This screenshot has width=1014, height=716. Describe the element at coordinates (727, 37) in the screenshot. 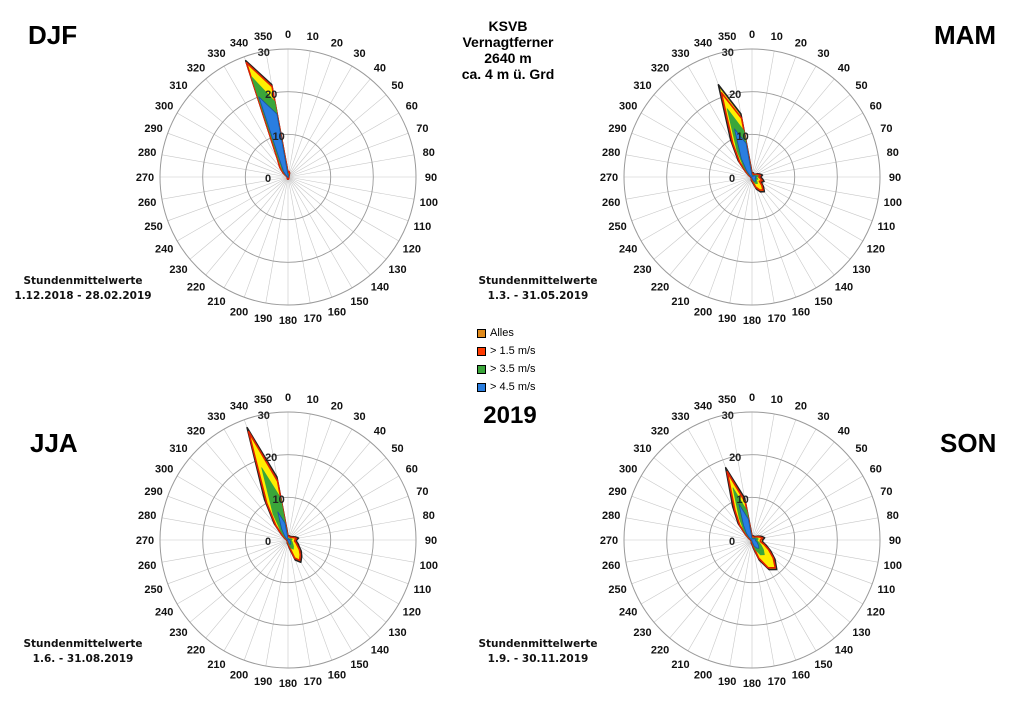

I see `direction-label: 350` at that location.